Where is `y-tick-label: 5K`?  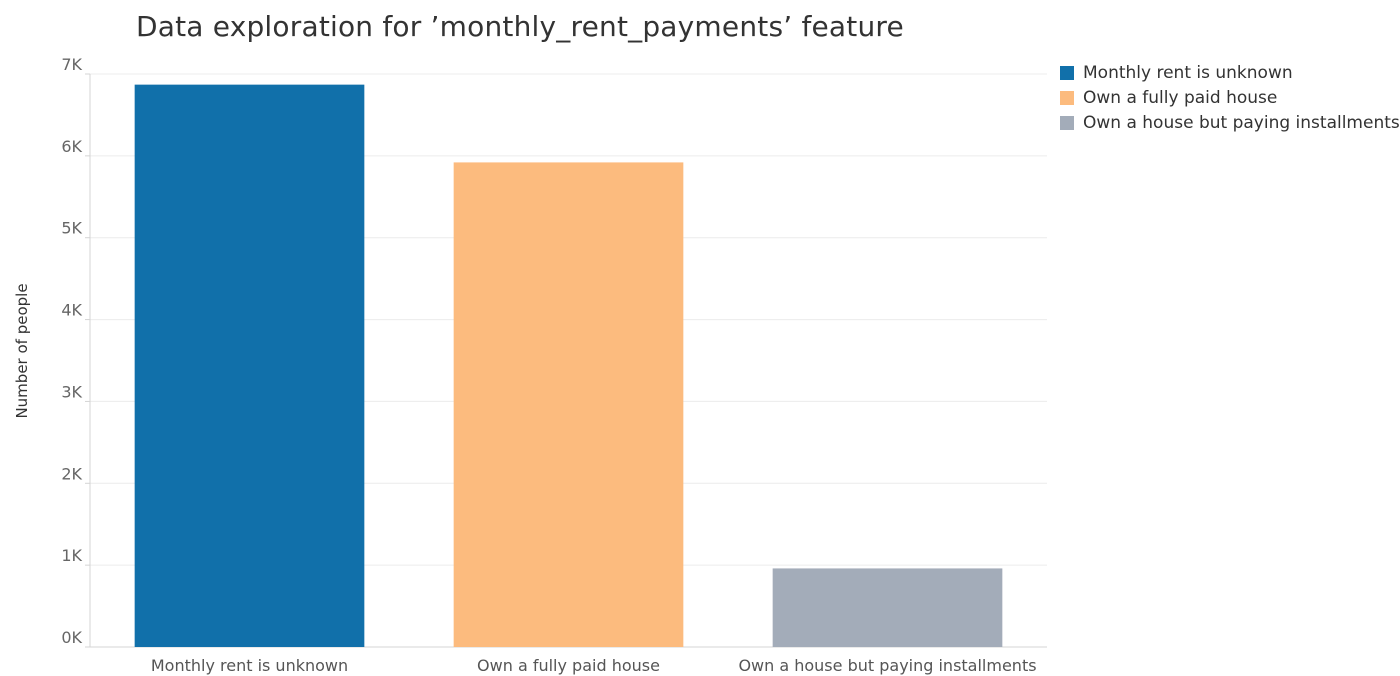
y-tick-label: 5K is located at coordinates (71, 228).